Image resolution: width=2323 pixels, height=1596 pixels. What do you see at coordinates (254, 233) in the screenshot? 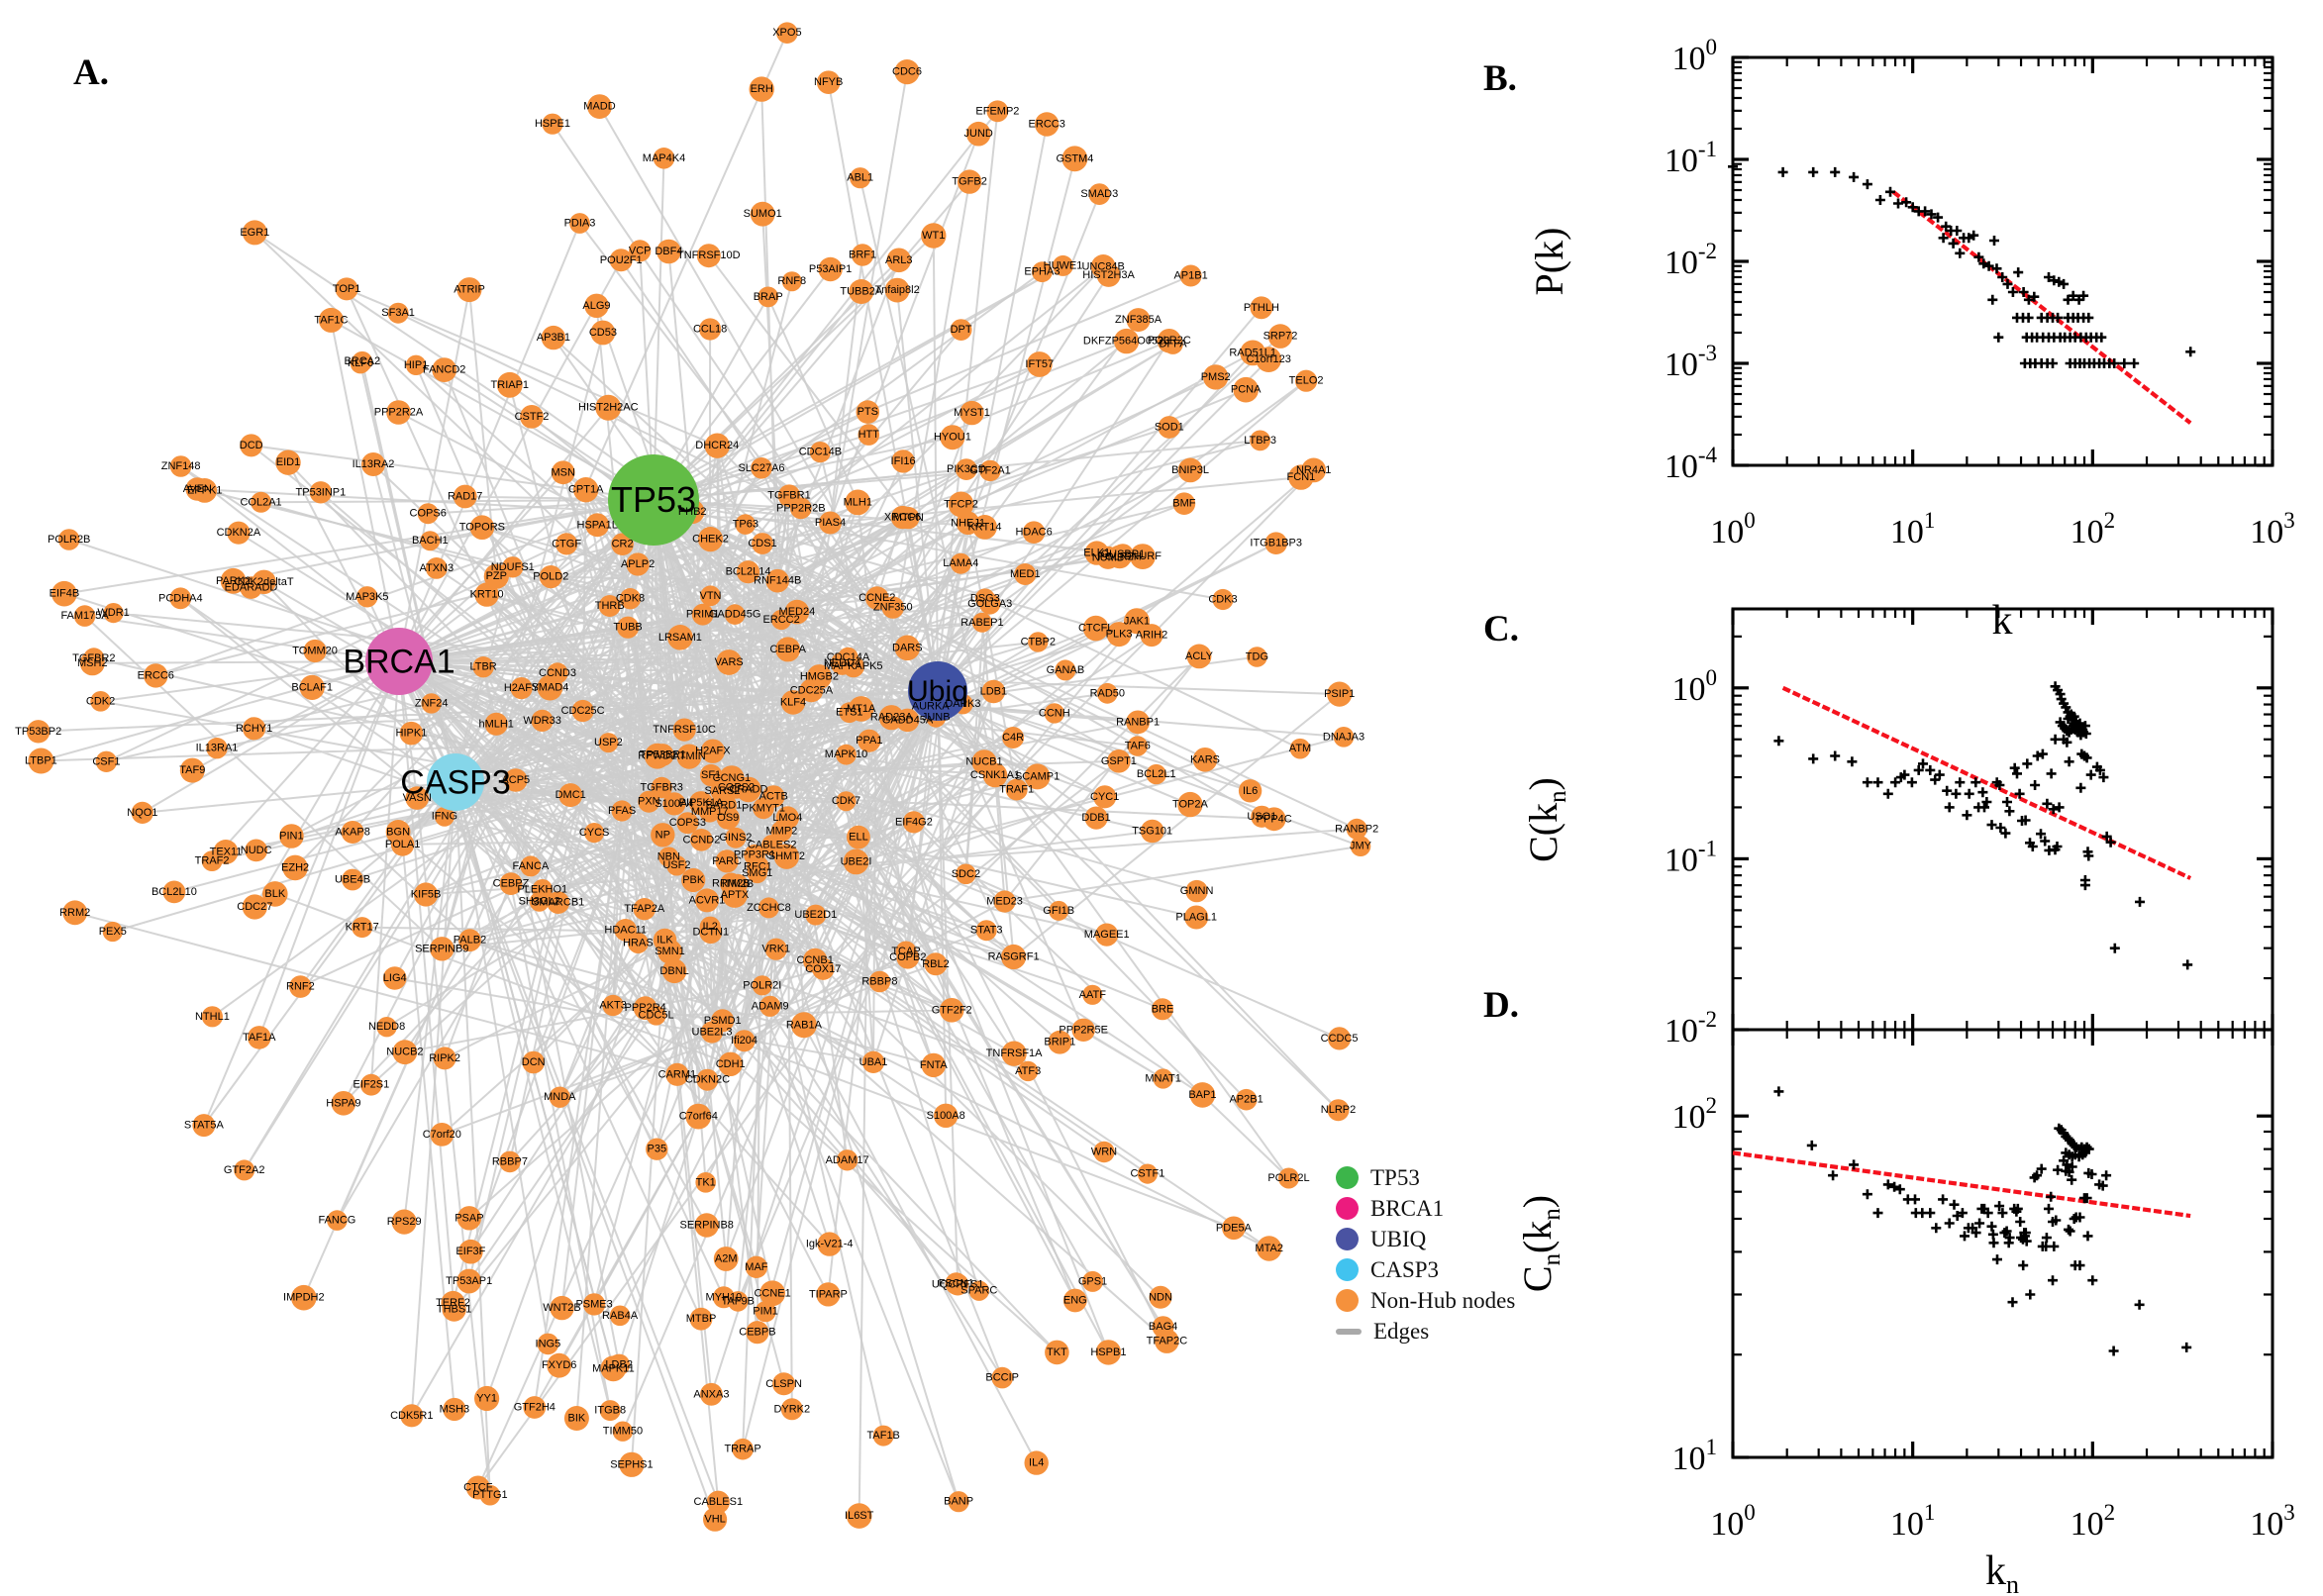
I see `network-node-label: EGR1` at bounding box center [254, 233].